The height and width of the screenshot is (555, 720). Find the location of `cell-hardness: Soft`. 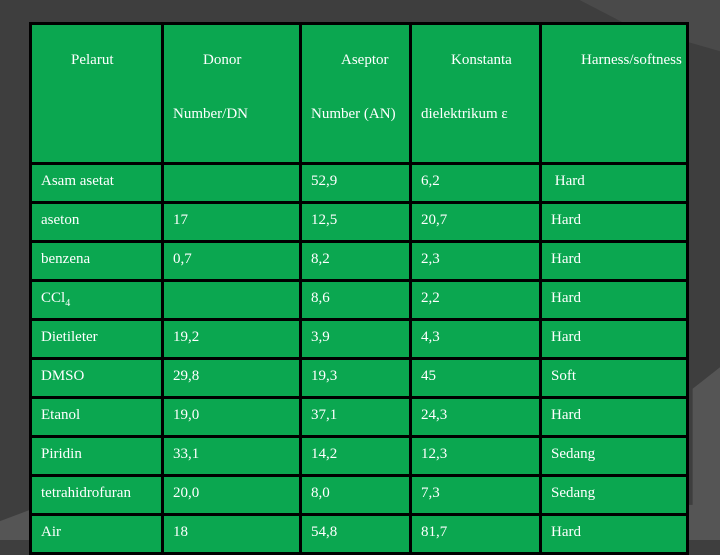

cell-hardness: Soft is located at coordinates (614, 377).